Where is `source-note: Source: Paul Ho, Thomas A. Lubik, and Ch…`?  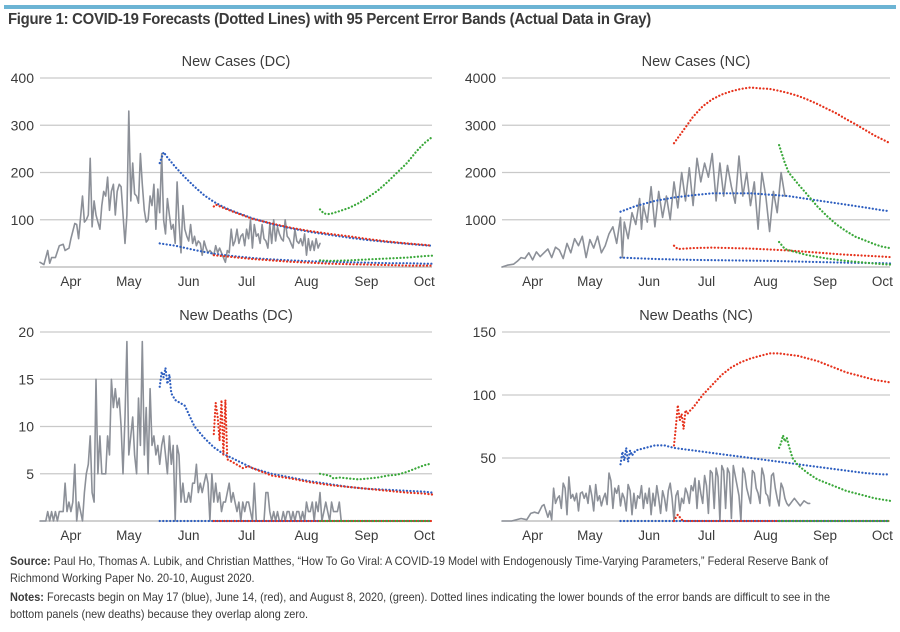
source-note: Source: Paul Ho, Thomas A. Lubik, and Ch… is located at coordinates (423, 570).